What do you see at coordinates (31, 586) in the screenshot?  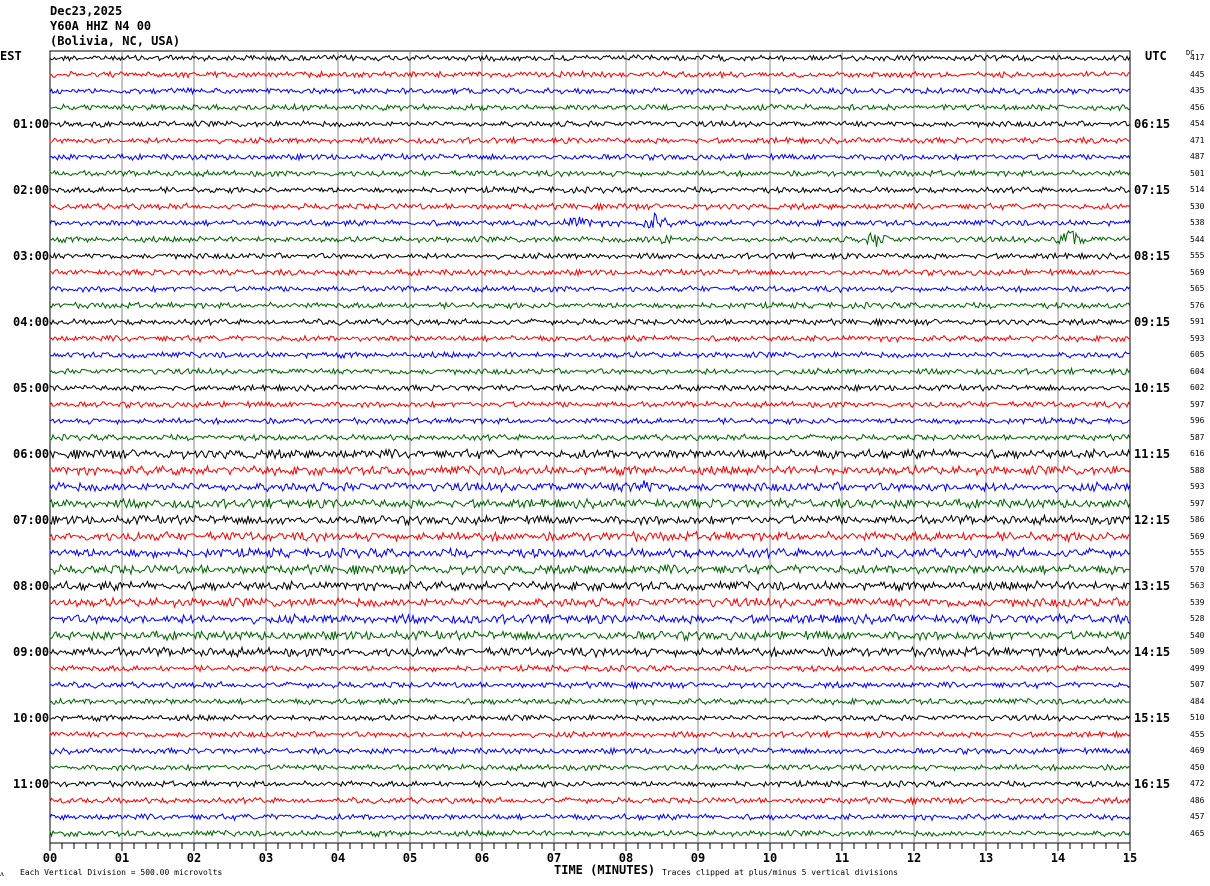 I see `est-hour-label: 08:00` at bounding box center [31, 586].